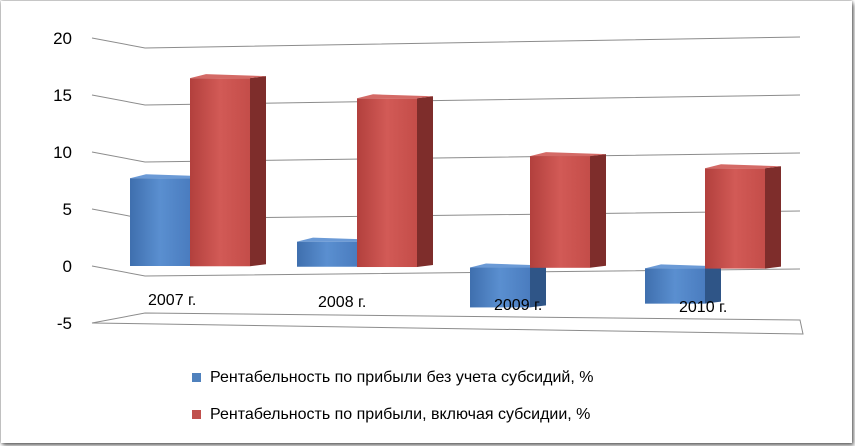 This screenshot has width=855, height=446. What do you see at coordinates (64, 323) in the screenshot?
I see `y-tick-label: -5` at bounding box center [64, 323].